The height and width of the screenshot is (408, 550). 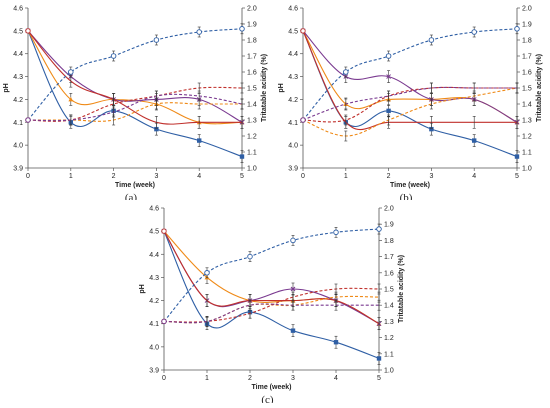 What do you see at coordinates (252, 137) in the screenshot?
I see `chart-a-y2-tick-label: 1.2` at bounding box center [252, 137].